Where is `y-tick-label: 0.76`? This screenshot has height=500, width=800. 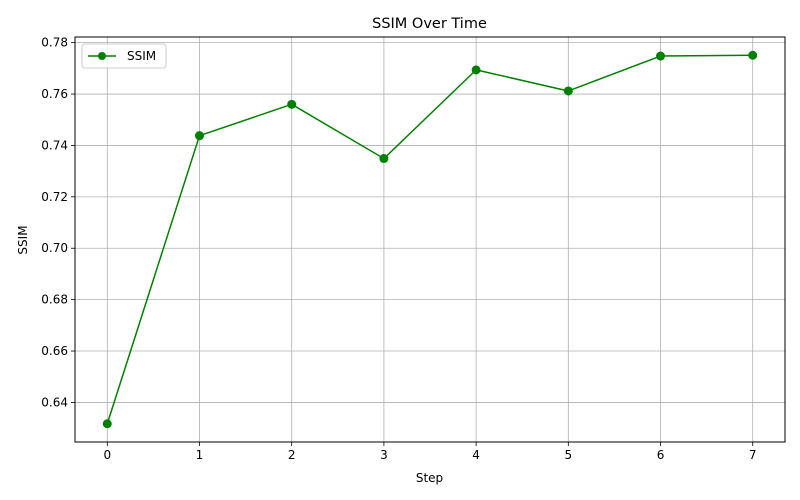
y-tick-label: 0.76 is located at coordinates (54, 94).